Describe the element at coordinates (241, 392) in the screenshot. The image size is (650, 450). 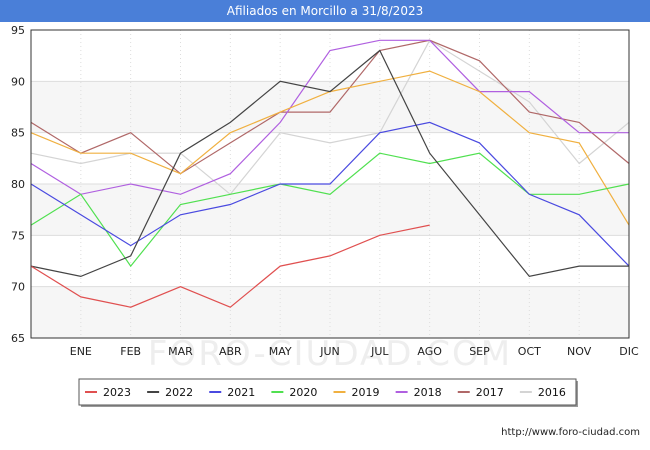
I see `legend-label-2021: 2021` at that location.